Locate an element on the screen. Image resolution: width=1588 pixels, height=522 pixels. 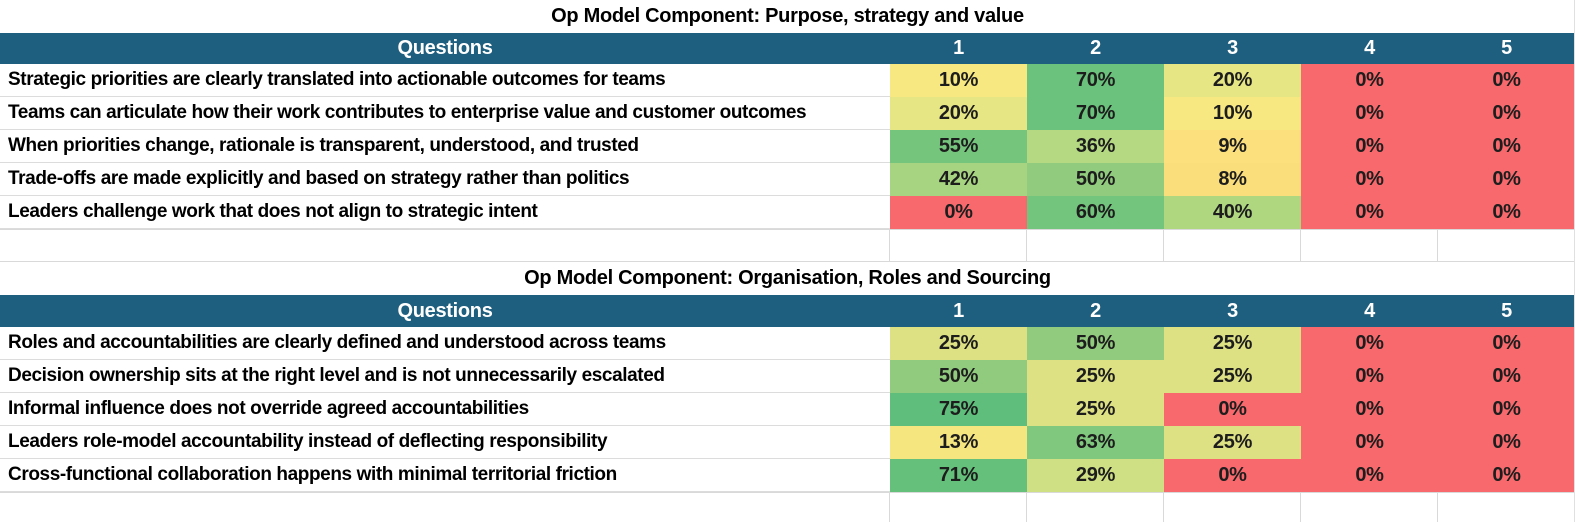
value-cell: 55% is located at coordinates (958, 146).